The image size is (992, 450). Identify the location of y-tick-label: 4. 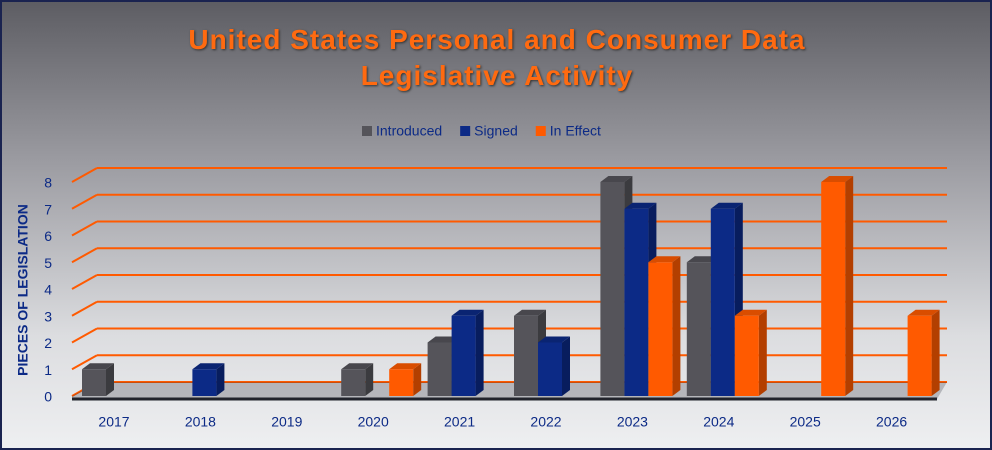
(48, 290).